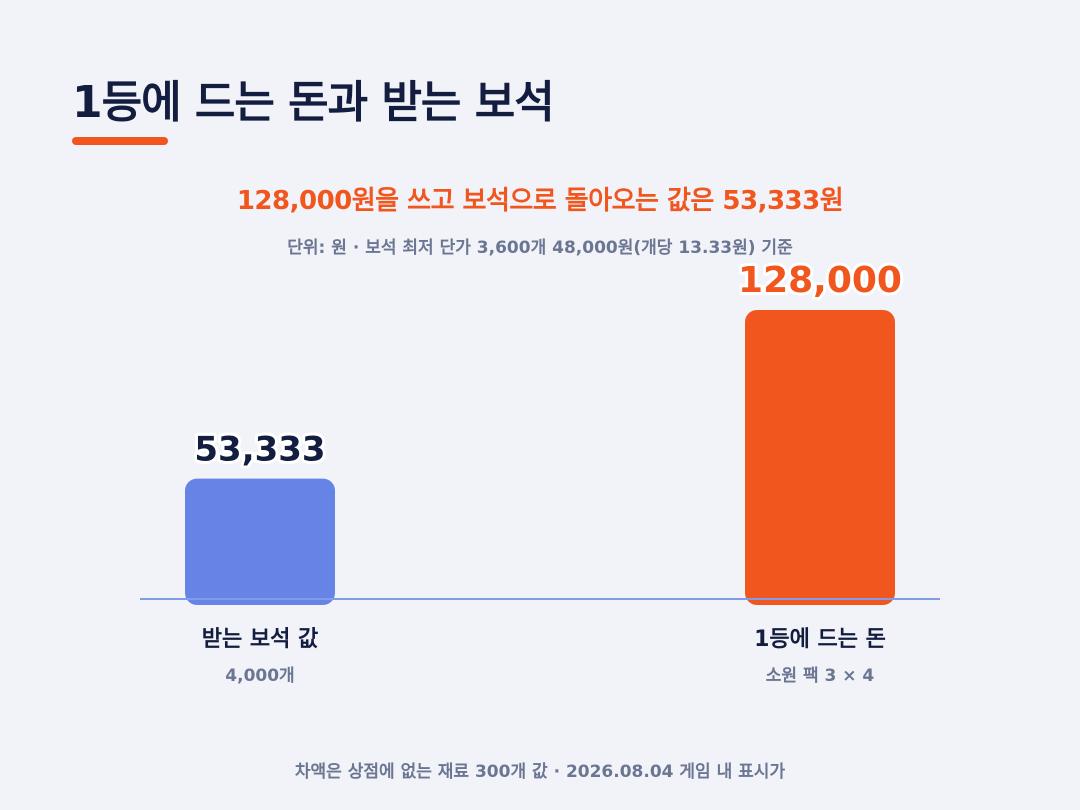  Describe the element at coordinates (120, 141) in the screenshot. I see `title-underline` at that location.